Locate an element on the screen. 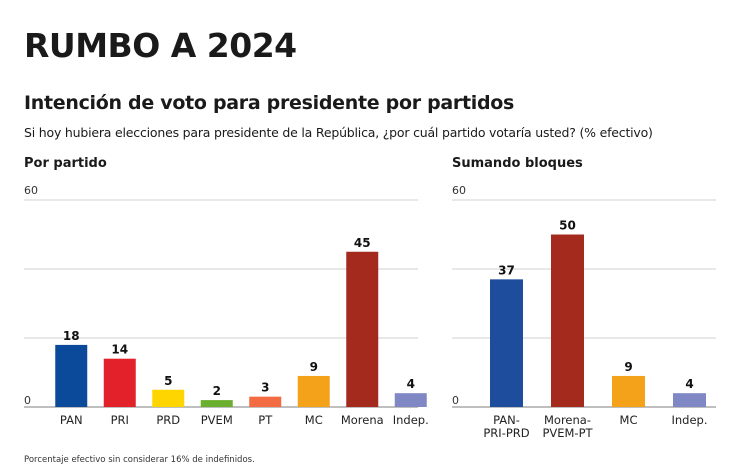 The image size is (750, 476). party-category-label-4: PT is located at coordinates (265, 420).